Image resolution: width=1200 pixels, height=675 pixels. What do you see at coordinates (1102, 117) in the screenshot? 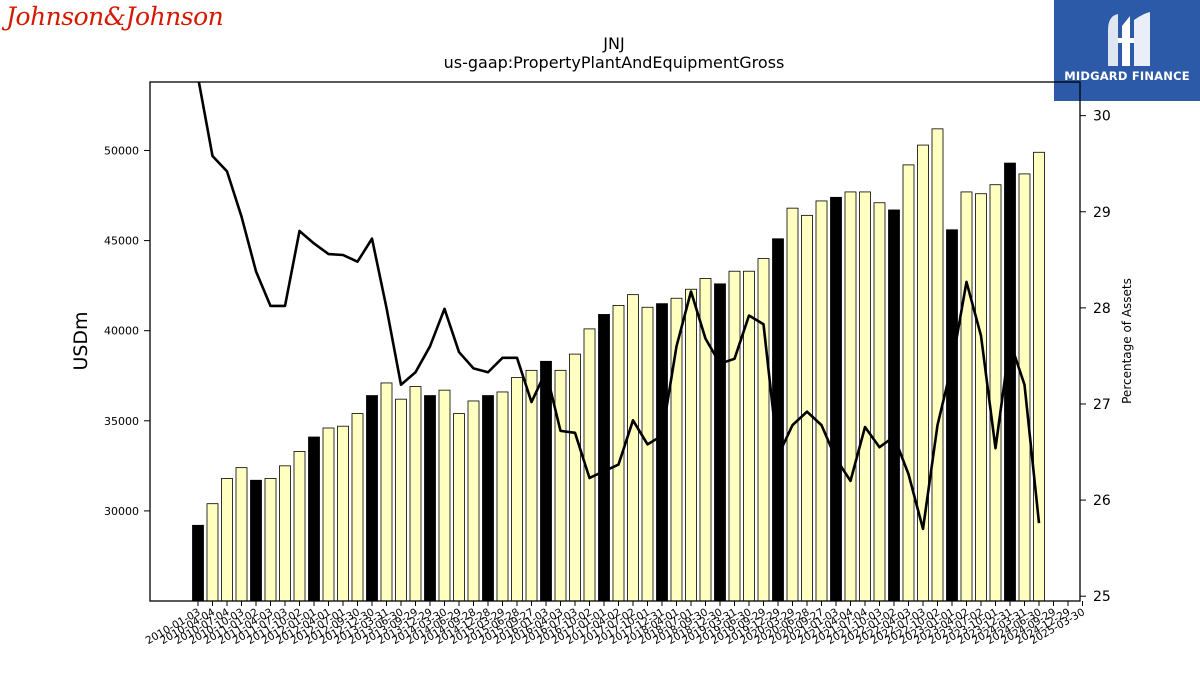
I see `y2-tick-label: 30` at bounding box center [1102, 117].